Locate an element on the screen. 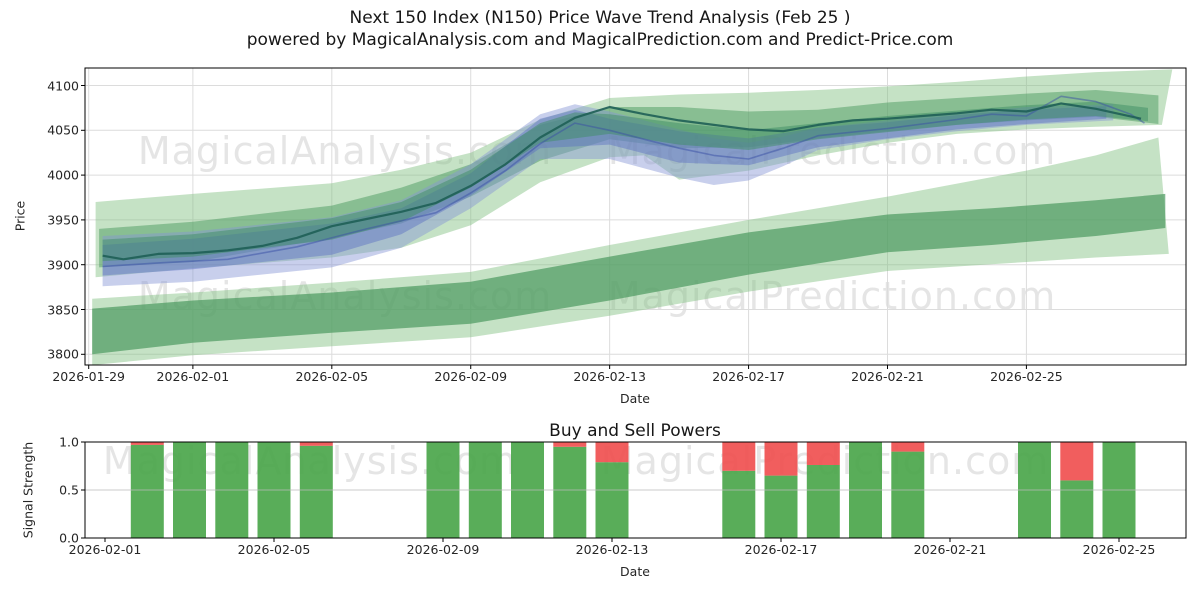 The width and height of the screenshot is (1200, 600). signal-chart-y-tick-label: 1.0 is located at coordinates (69, 442).